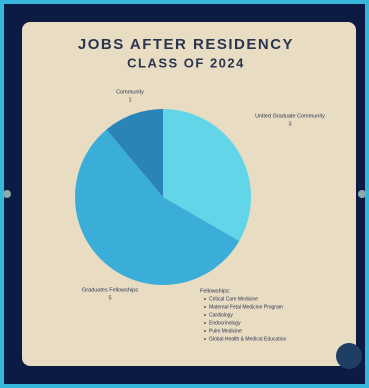  I want to click on annotation-item: Maternal Fetal Medicine Program, so click(246, 307).